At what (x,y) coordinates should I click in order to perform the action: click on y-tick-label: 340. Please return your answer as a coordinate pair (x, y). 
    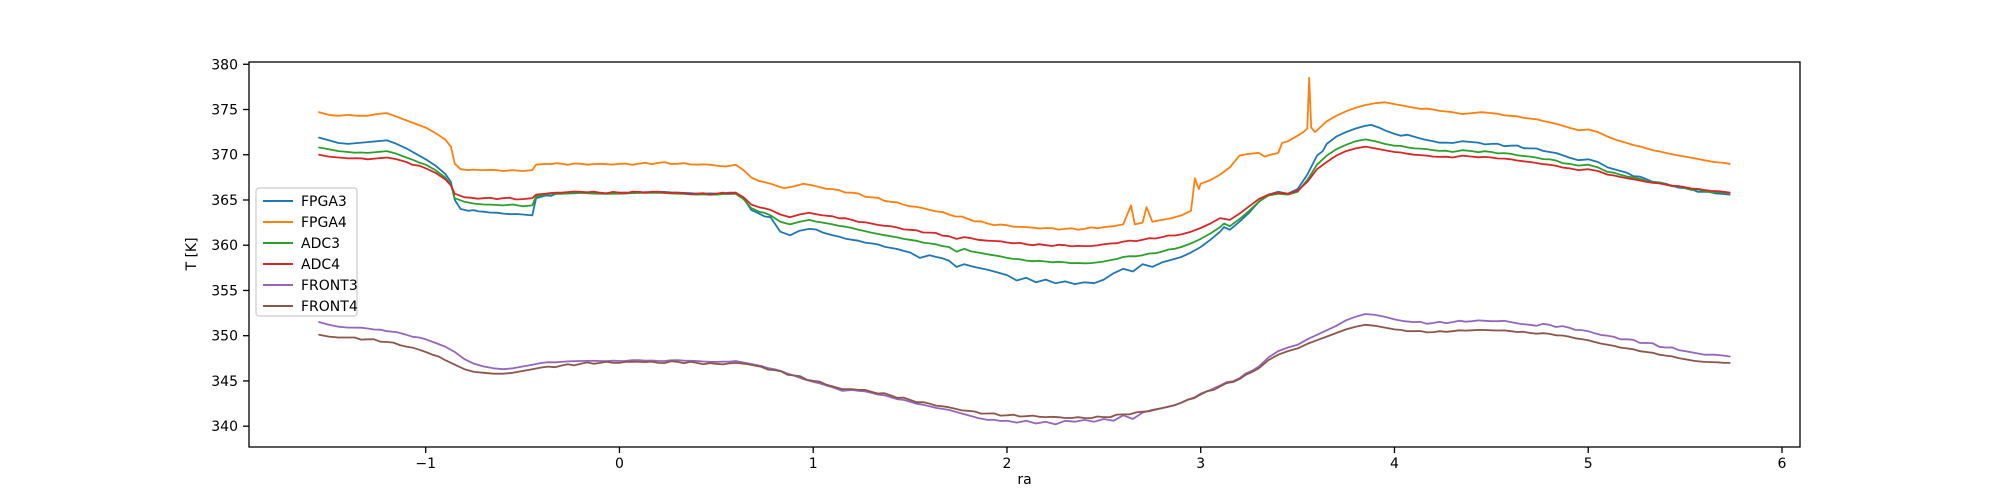
    Looking at the image, I should click on (224, 427).